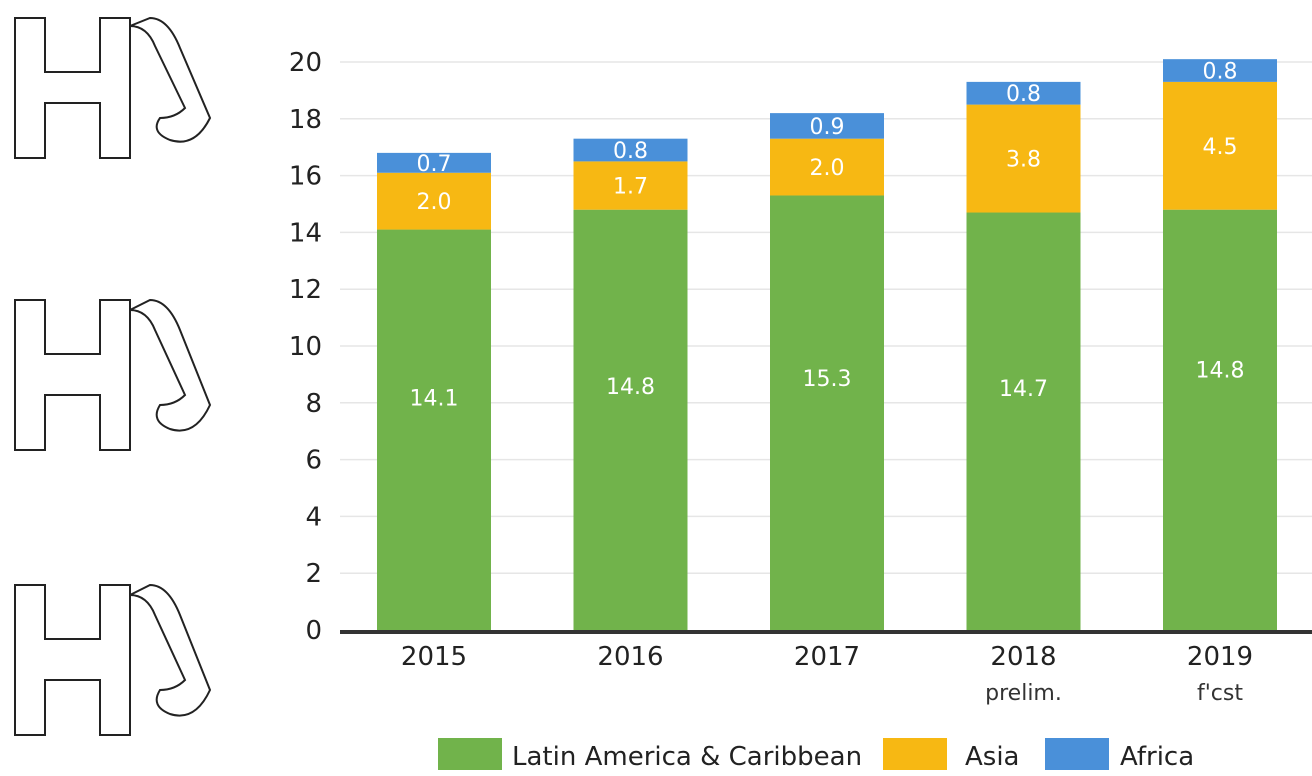  I want to click on y-tick-label: 20, so click(305, 63).